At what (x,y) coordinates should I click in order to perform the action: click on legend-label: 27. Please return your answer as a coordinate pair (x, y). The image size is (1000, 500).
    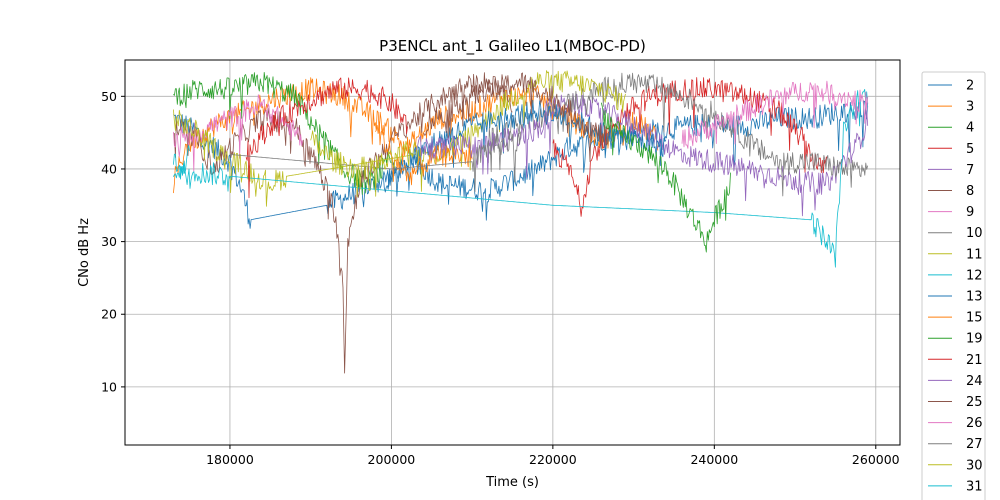
    Looking at the image, I should click on (974, 444).